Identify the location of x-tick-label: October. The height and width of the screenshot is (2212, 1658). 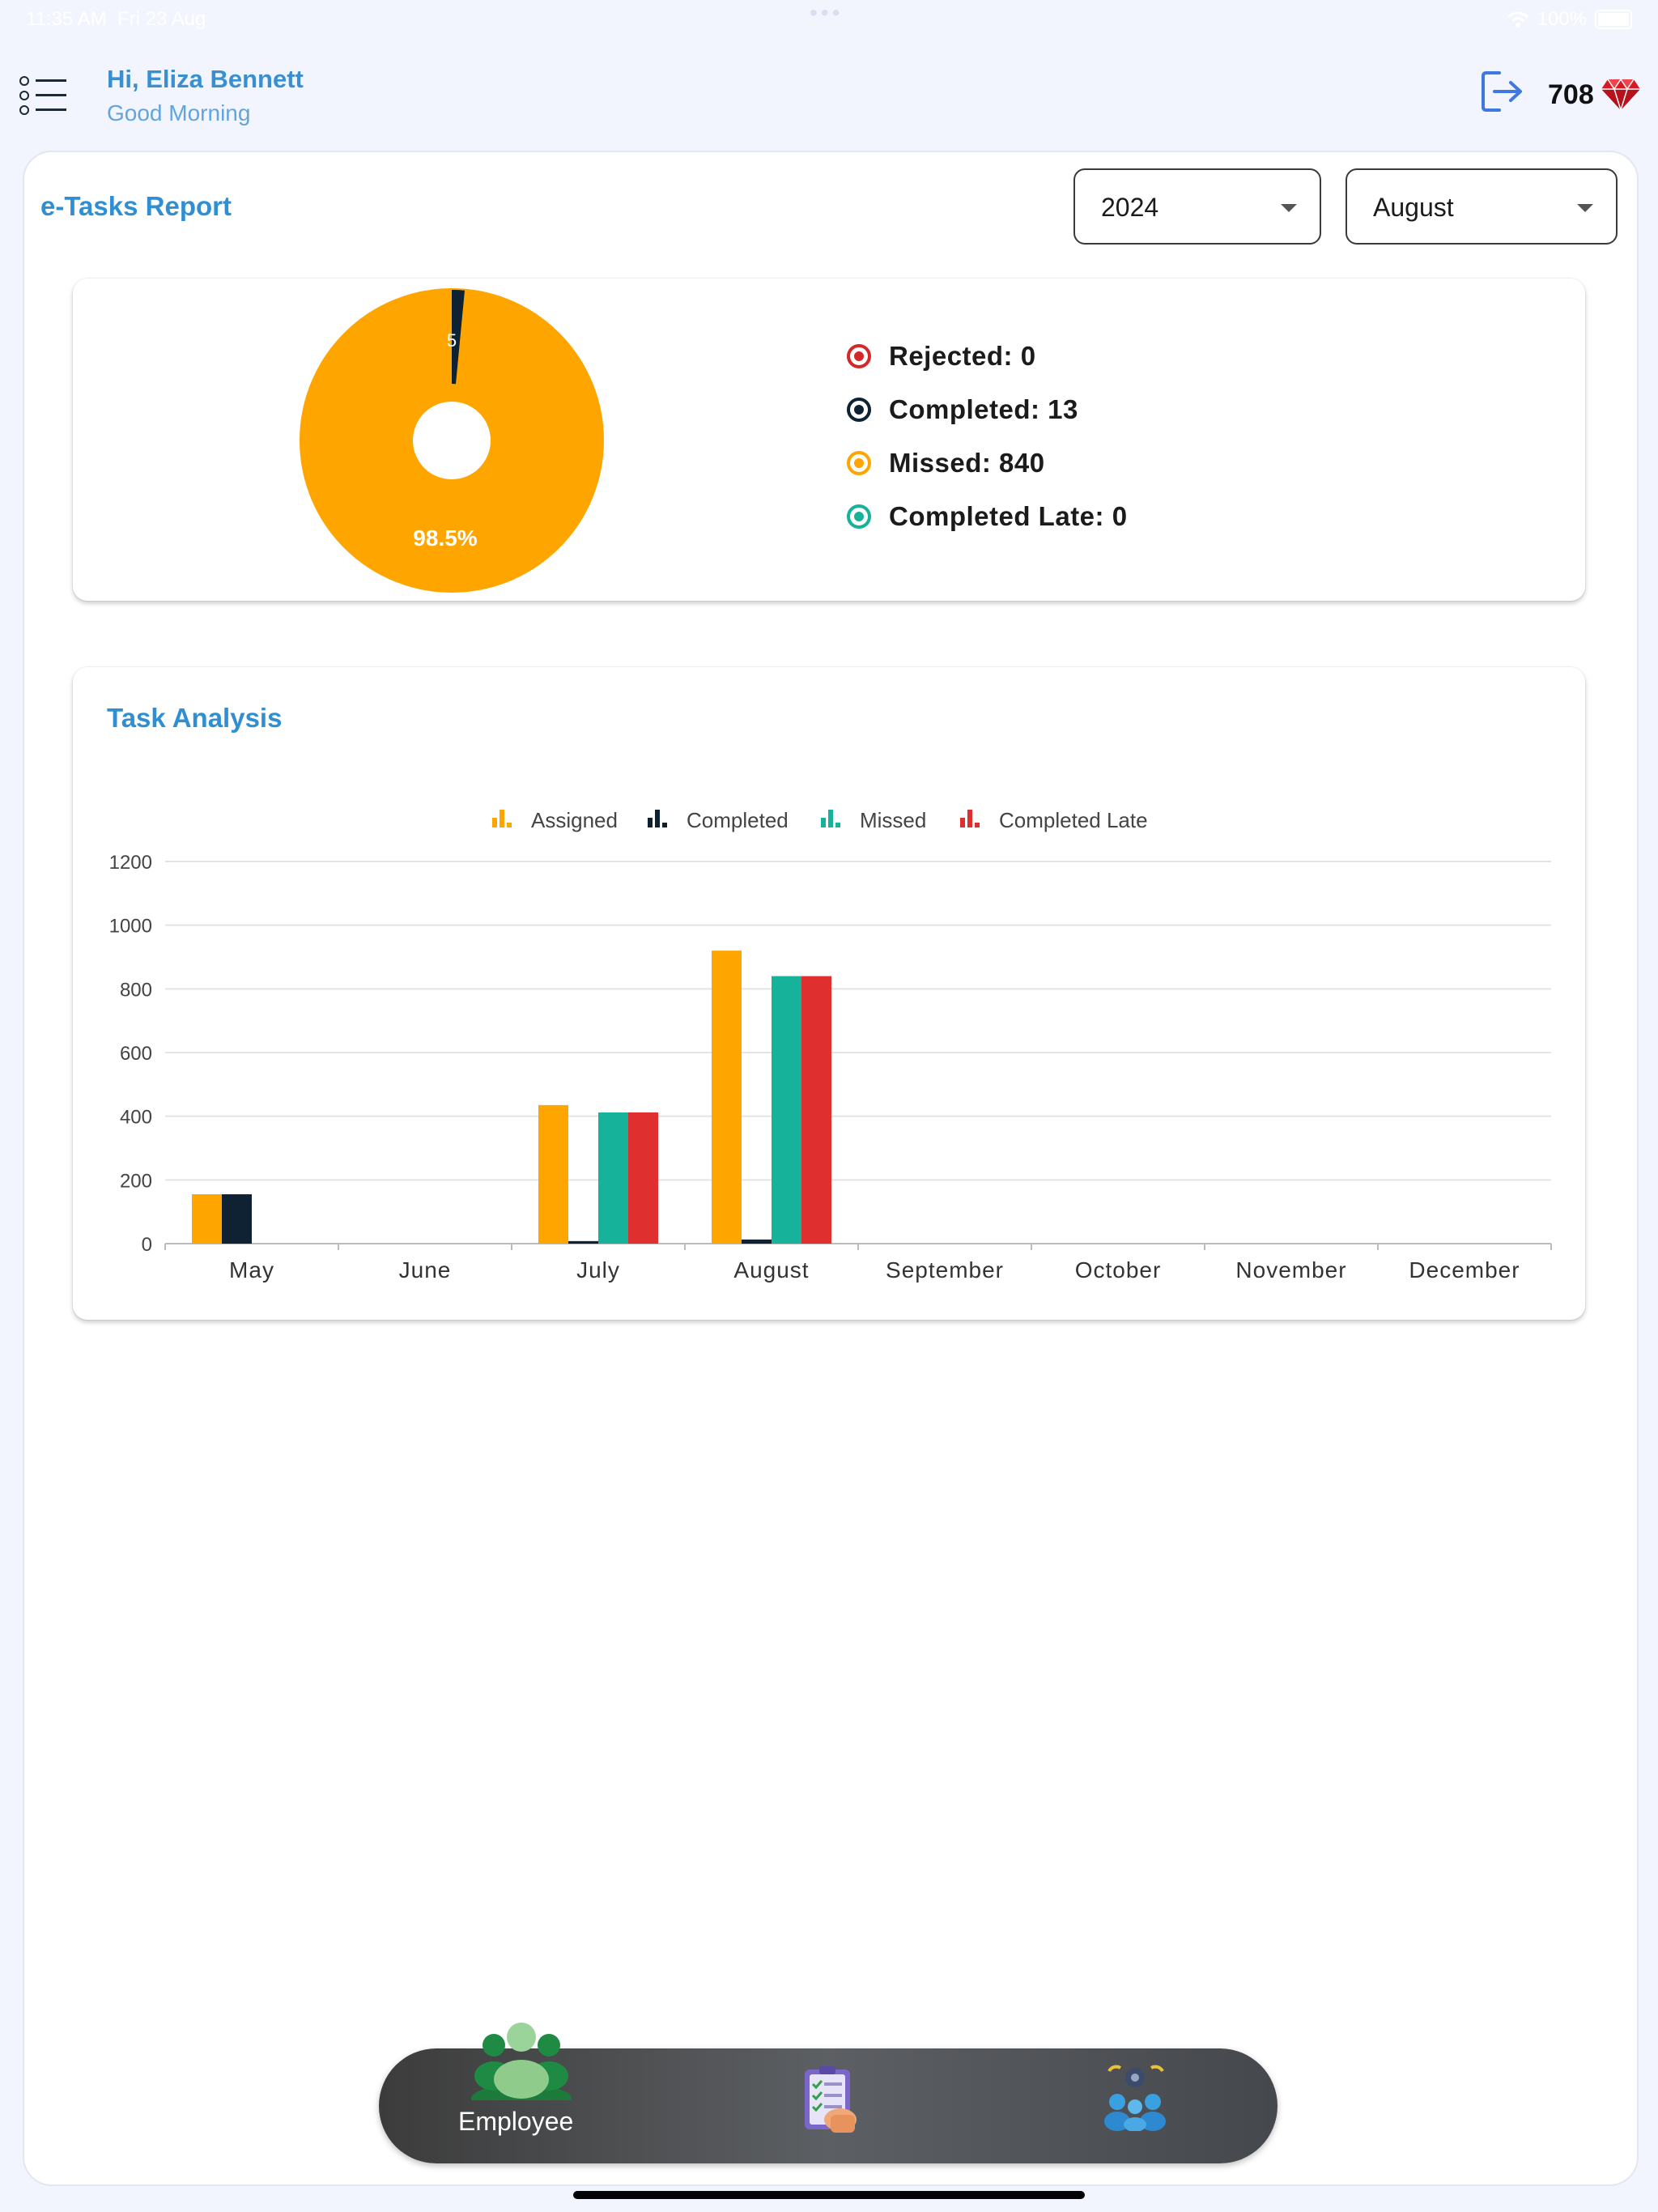
(1118, 1270).